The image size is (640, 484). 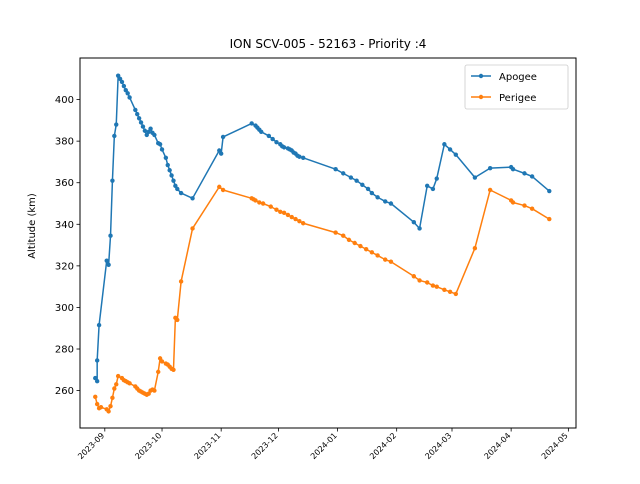 I want to click on y-tick-label: 300, so click(x=64, y=308).